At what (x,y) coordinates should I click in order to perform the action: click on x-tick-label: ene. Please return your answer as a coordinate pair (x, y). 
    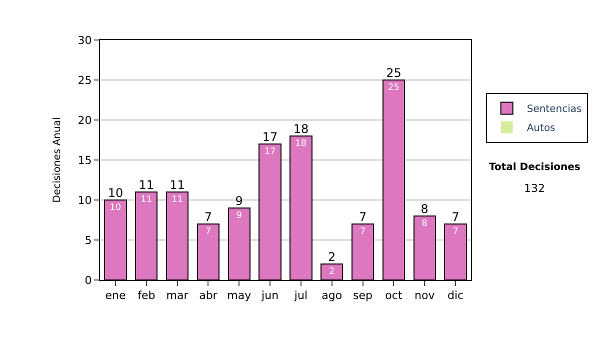
    Looking at the image, I should click on (115, 295).